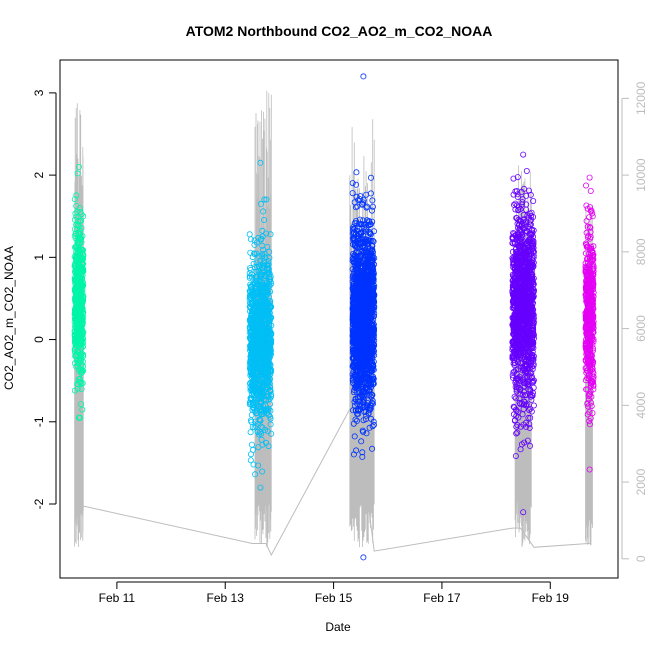 This screenshot has height=650, width=650. Describe the element at coordinates (117, 598) in the screenshot. I see `x-tick-label: Feb 11` at that location.